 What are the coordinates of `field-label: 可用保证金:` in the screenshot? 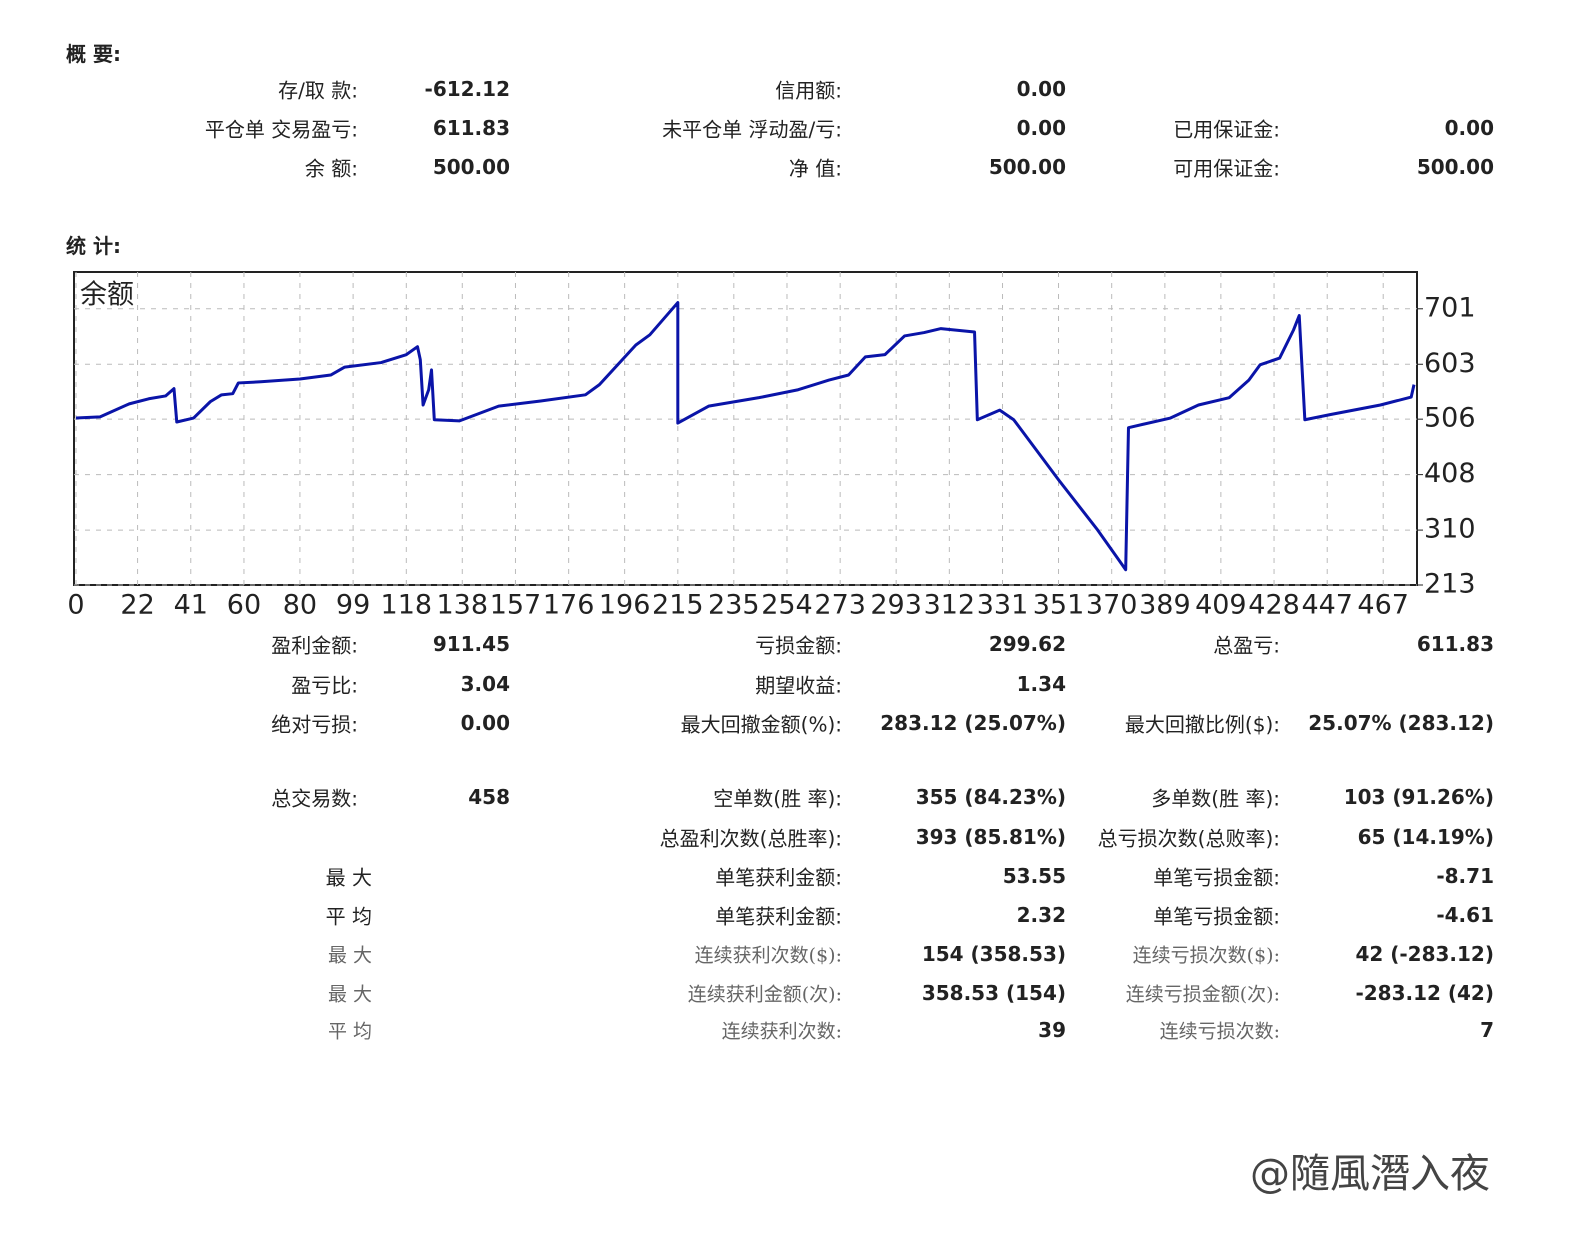 It's located at (1226, 168).